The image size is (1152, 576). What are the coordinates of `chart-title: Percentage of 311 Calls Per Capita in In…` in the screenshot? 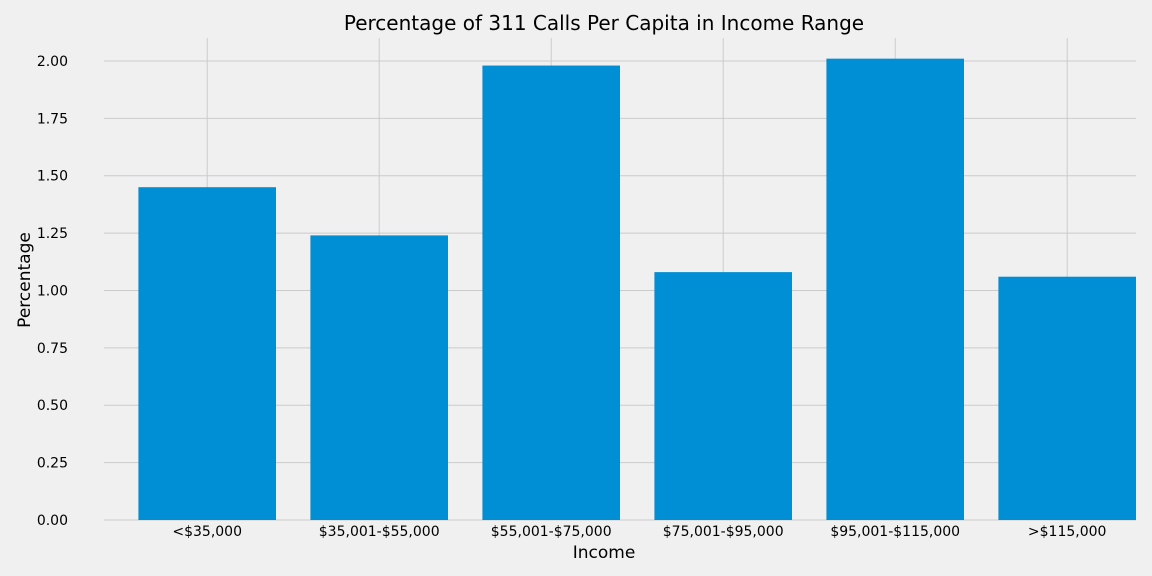 It's located at (604, 23).